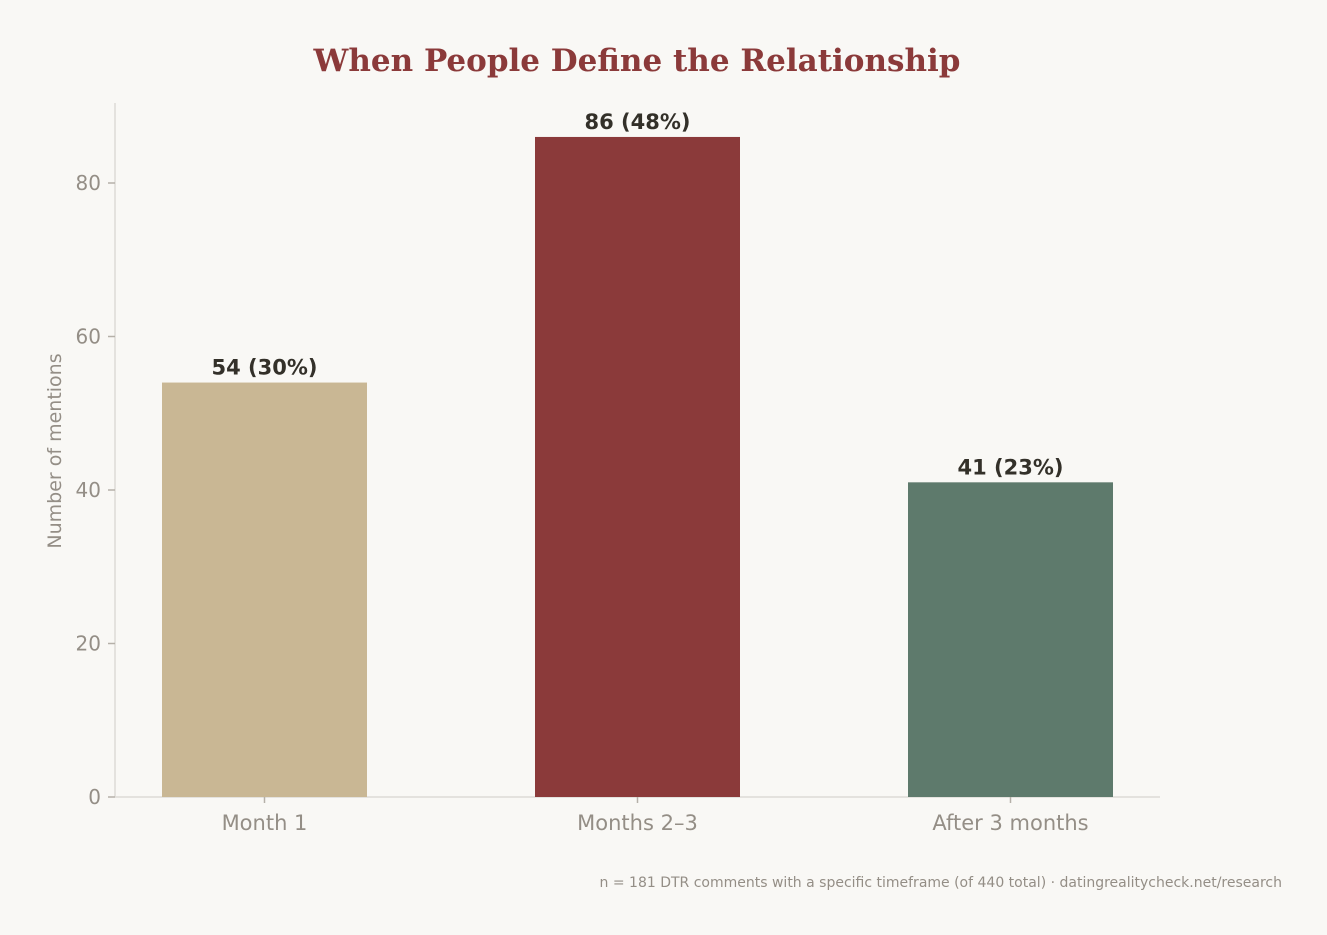 The height and width of the screenshot is (935, 1327). I want to click on bar-data-label: 86 (48%), so click(638, 122).